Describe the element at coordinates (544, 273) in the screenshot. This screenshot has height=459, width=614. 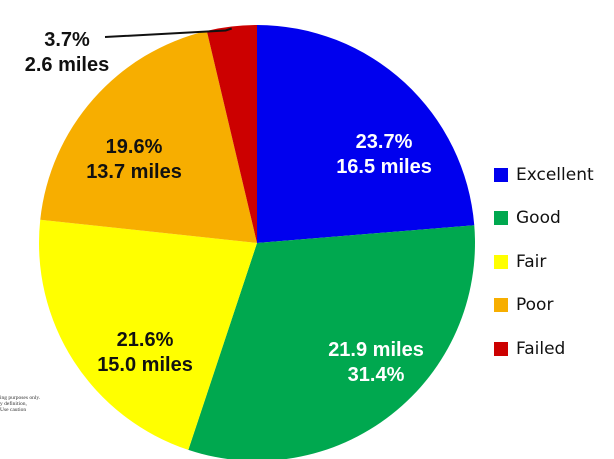
I see `legend: Excellent Good Fair Poor Failed` at that location.